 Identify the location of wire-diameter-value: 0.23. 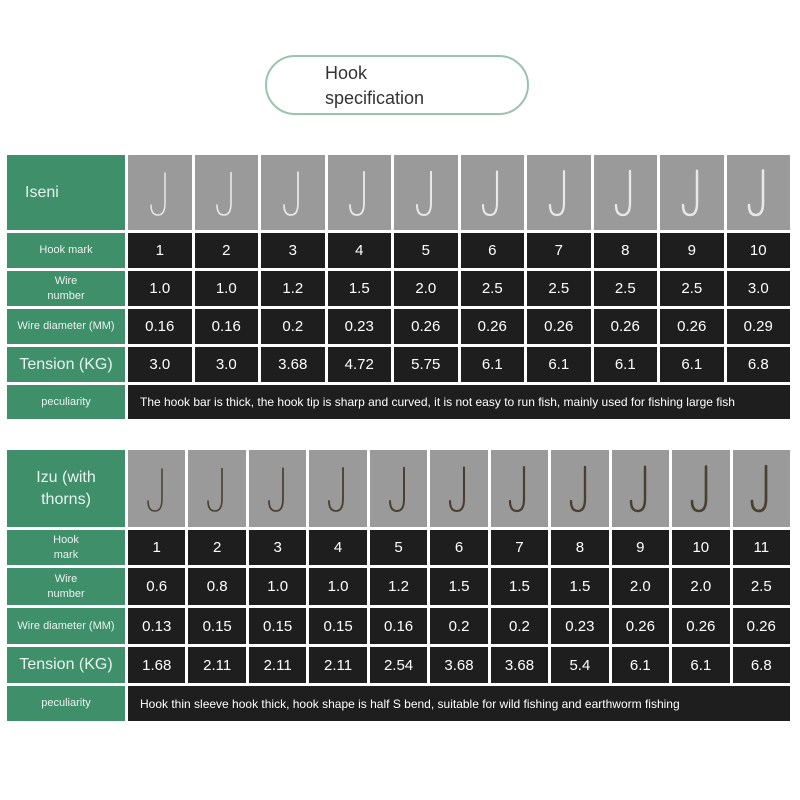
(359, 326).